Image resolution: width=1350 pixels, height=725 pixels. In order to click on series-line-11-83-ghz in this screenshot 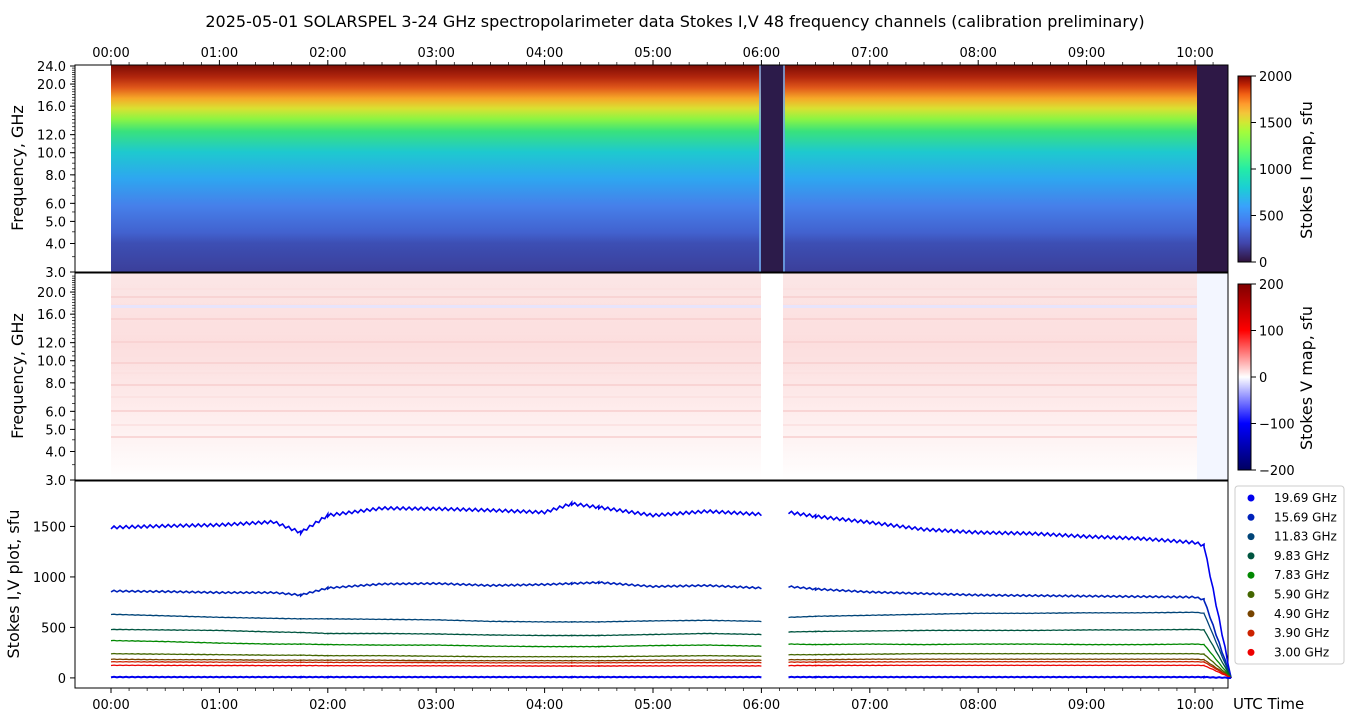, I will do `click(671, 645)`.